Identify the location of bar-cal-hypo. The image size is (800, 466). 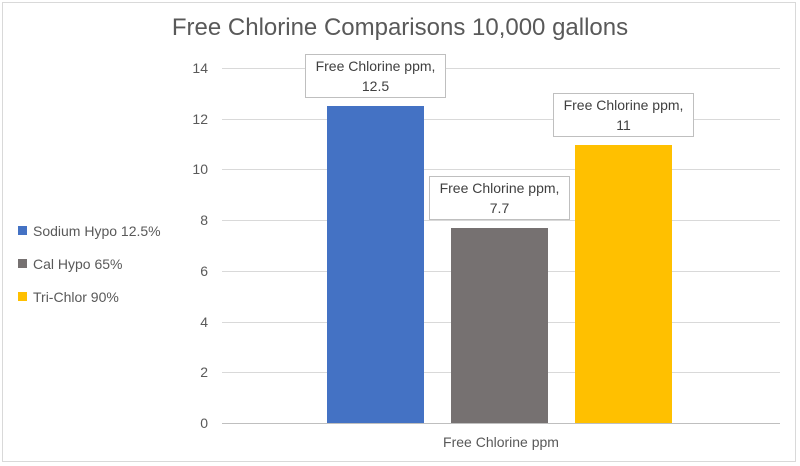
(499, 325).